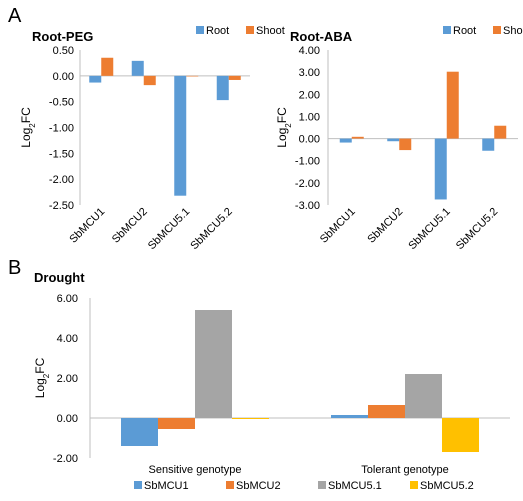 This screenshot has width=523, height=501. Describe the element at coordinates (63, 51) in the screenshot. I see `y-tick-label: 0.50` at that location.